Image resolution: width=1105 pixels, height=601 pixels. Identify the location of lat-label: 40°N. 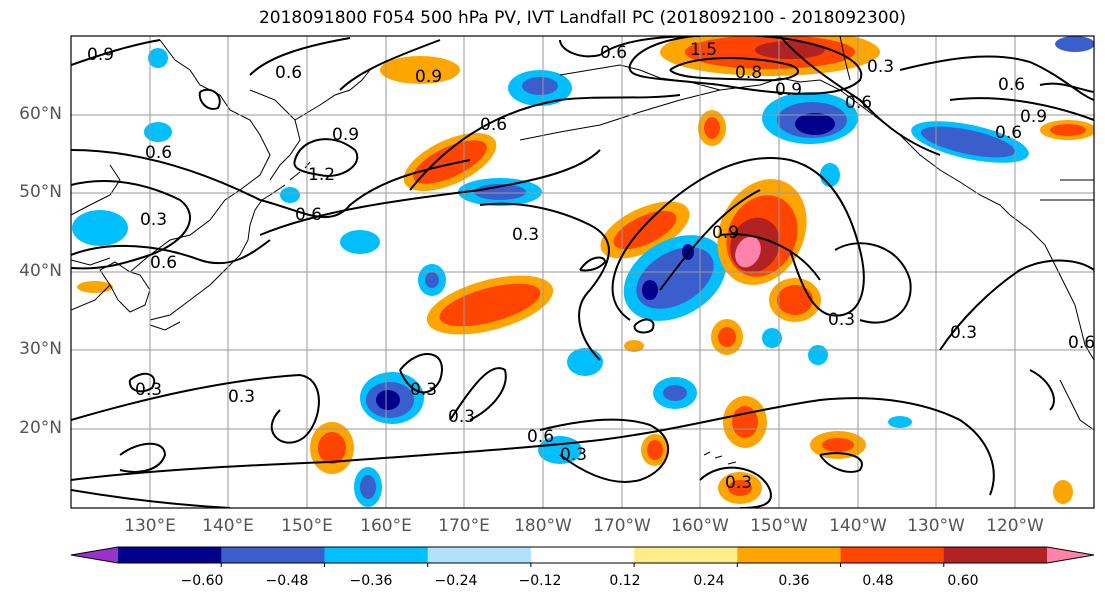
(40, 271).